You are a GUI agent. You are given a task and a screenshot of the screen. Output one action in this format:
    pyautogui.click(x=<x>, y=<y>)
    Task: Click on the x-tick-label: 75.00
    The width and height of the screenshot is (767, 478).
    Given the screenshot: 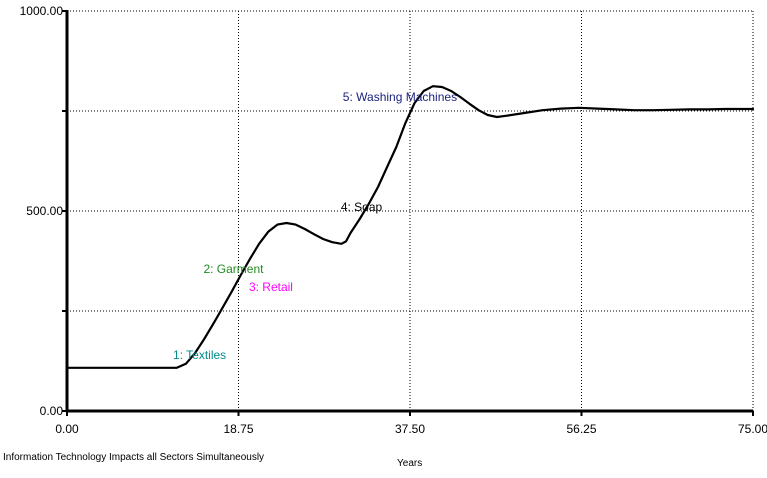 What is the action you would take?
    pyautogui.click(x=752, y=429)
    